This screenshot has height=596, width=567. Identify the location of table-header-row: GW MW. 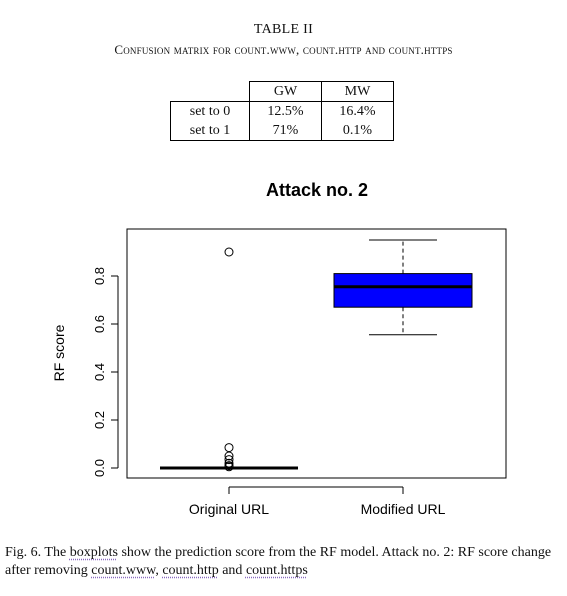
(282, 91).